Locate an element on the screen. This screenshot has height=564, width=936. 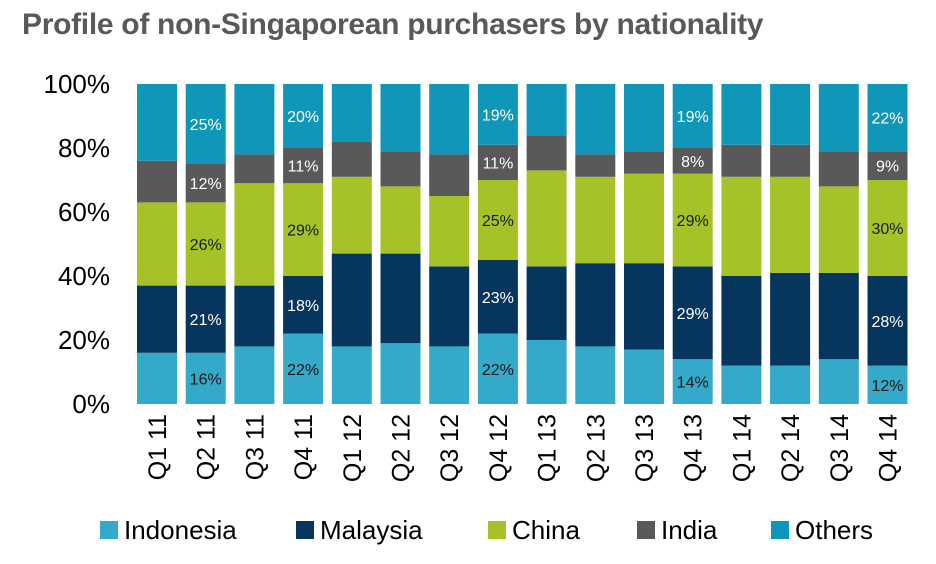
data-label-china-q4-13: 29% is located at coordinates (693, 221).